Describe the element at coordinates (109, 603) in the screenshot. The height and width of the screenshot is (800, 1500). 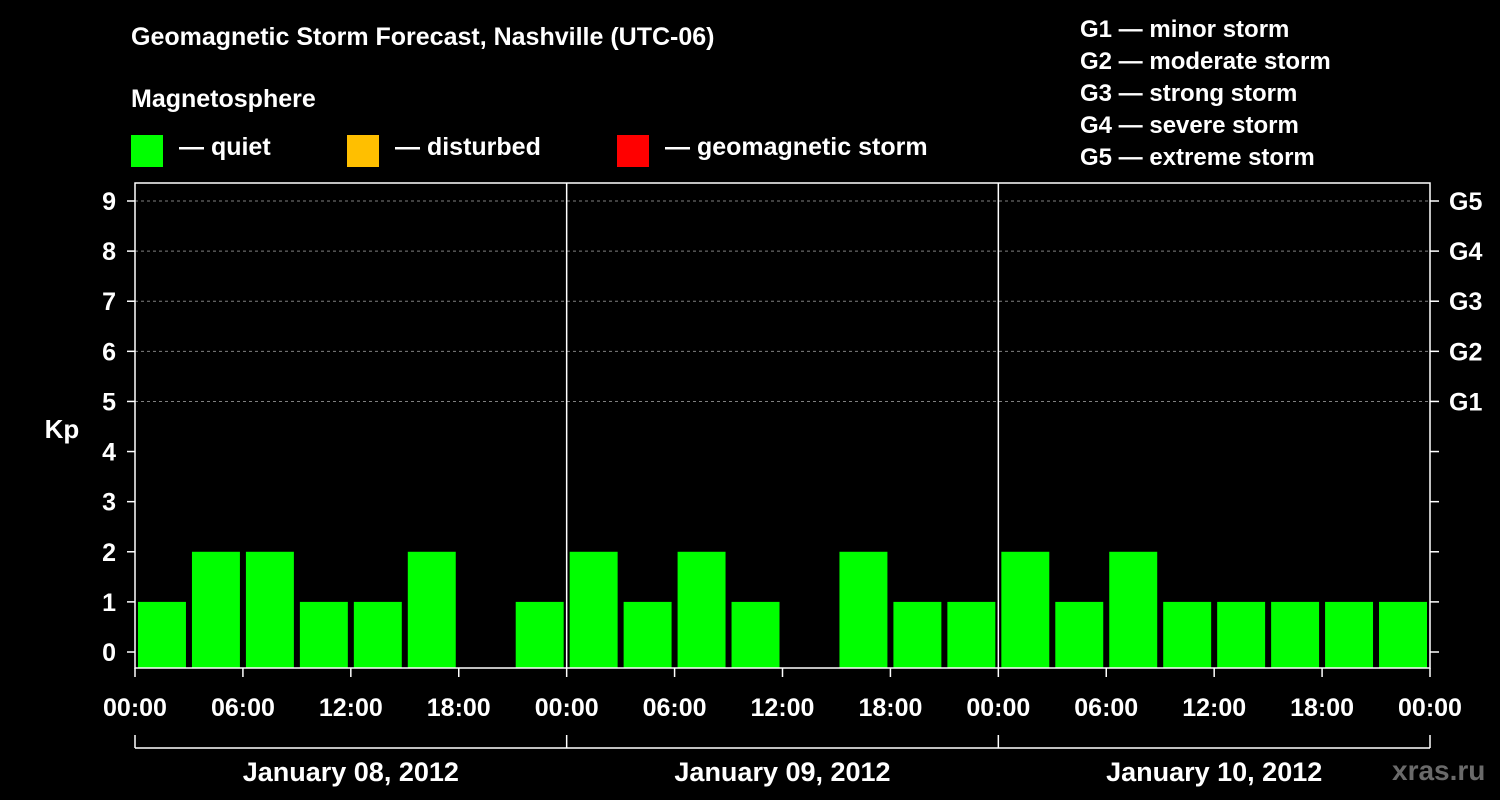
I see `y-tick-label: 1` at that location.